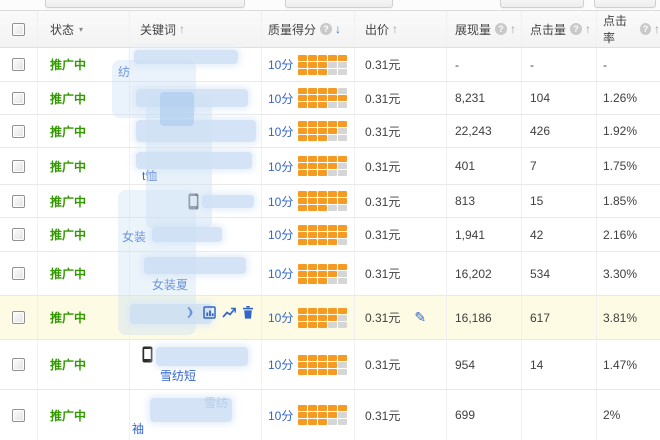 Image resolution: width=660 pixels, height=440 pixels. Describe the element at coordinates (540, 131) in the screenshot. I see `clicks-value: 426` at that location.